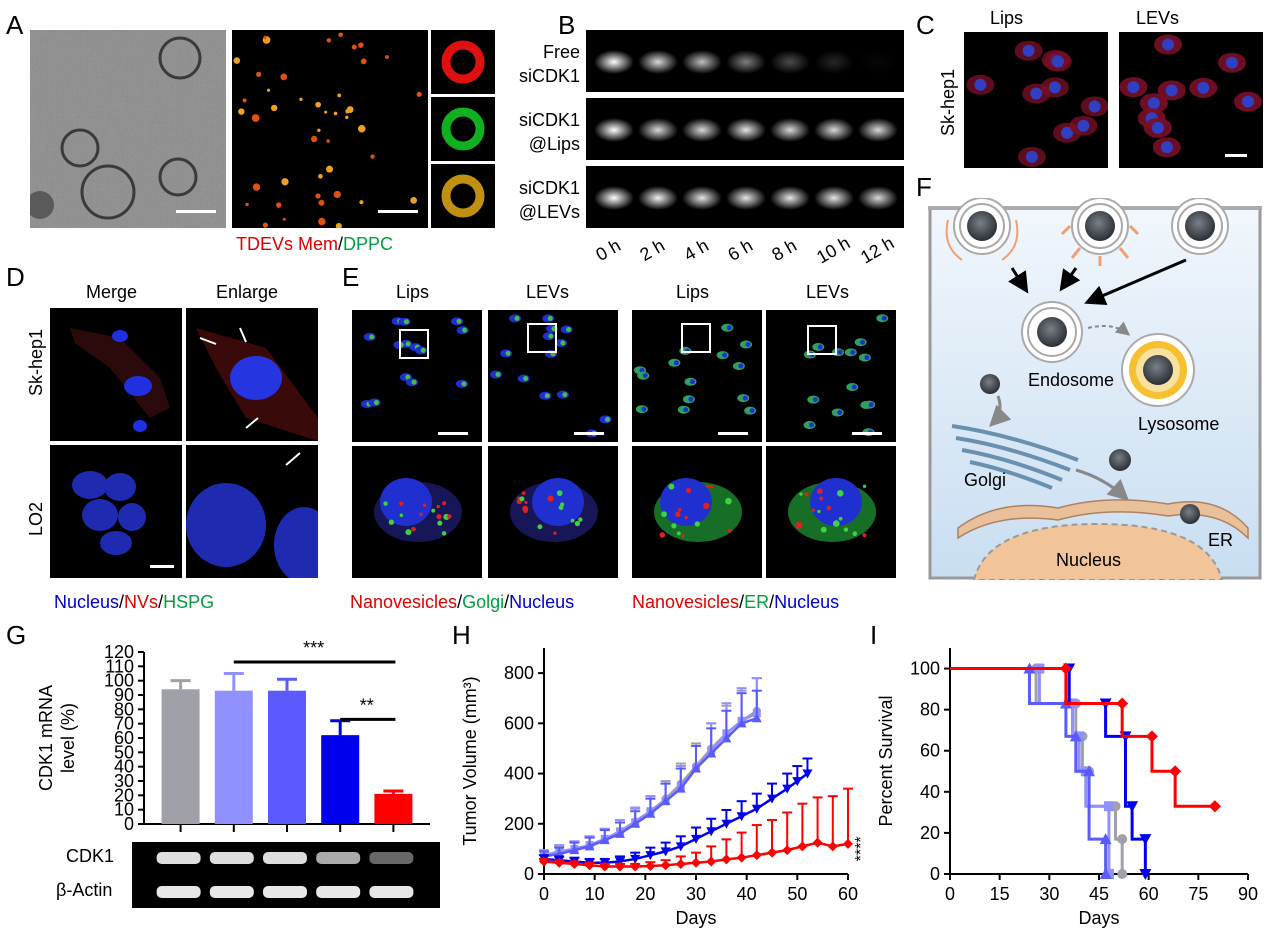 This screenshot has width=1268, height=951. What do you see at coordinates (877, 250) in the screenshot?
I see `time-label: 12 h` at bounding box center [877, 250].